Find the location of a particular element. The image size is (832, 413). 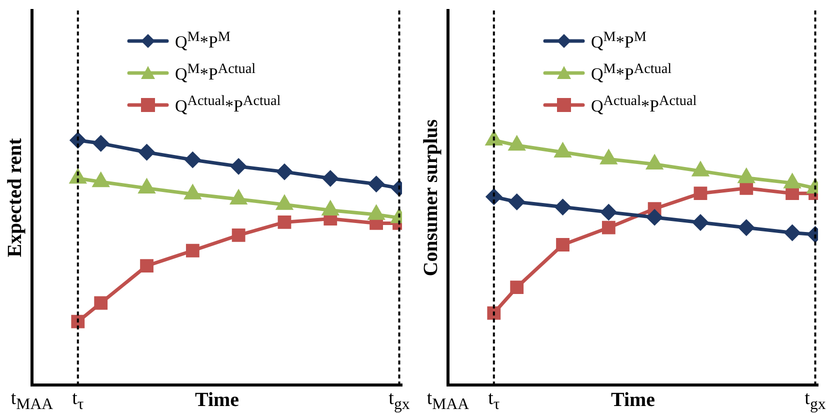

y-axis-title: Expected rent is located at coordinates (15, 198).